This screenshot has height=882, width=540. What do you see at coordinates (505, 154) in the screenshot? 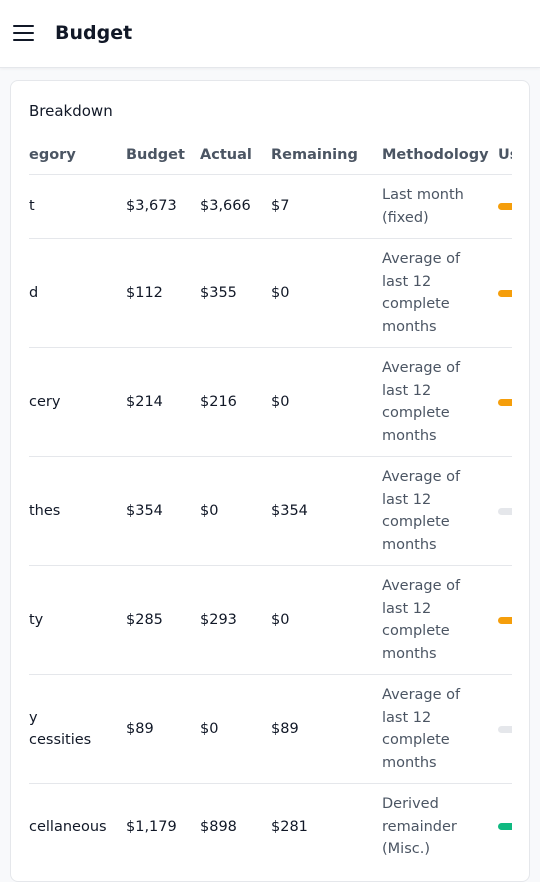
I see `column-header: Us` at bounding box center [505, 154].